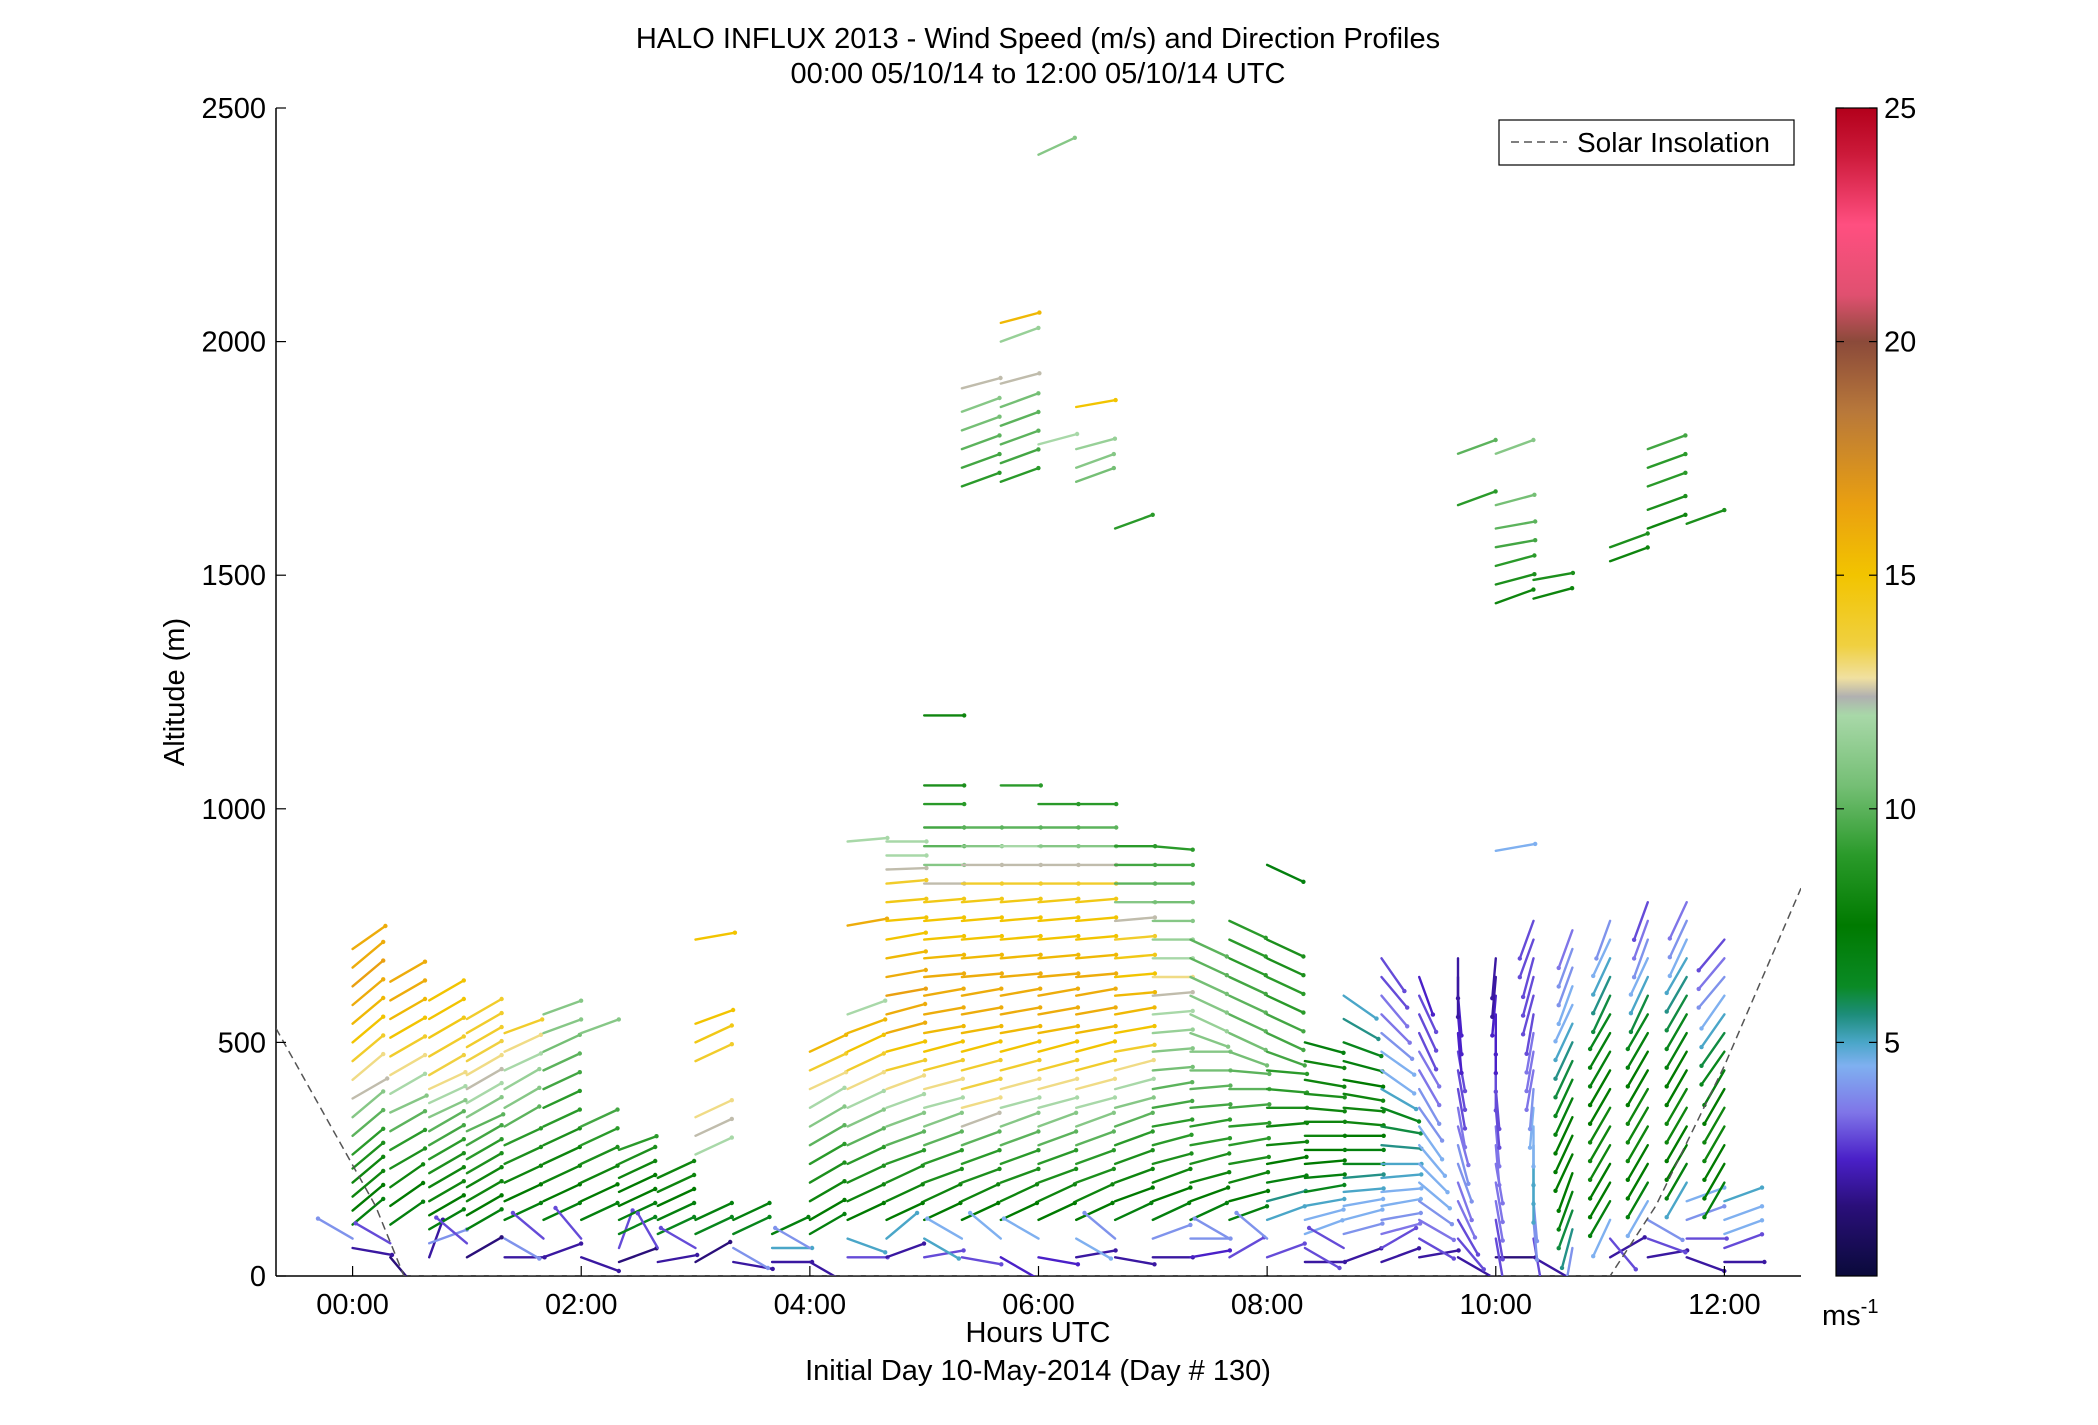 The width and height of the screenshot is (2098, 1425). What do you see at coordinates (1038, 74) in the screenshot?
I see `chart-subtitle: 00:00 05/10/14 to 12:00 05/10/14 UTC` at bounding box center [1038, 74].